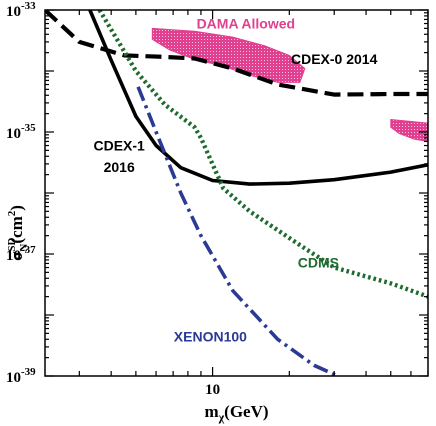 Image resolution: width=436 pixels, height=426 pixels. I want to click on dama-annotation: DAMA Allowed, so click(246, 23).